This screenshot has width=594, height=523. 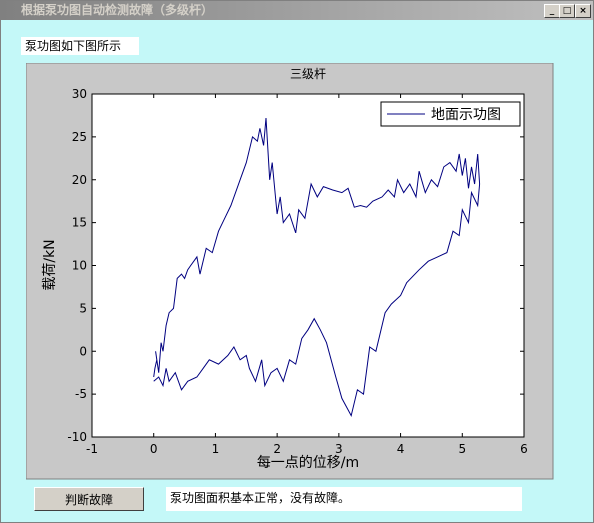 I want to click on y-tick-label: 10, so click(x=79, y=266).